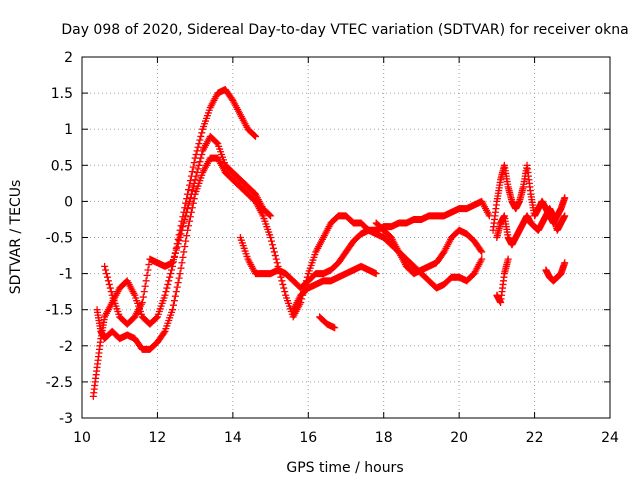 The image size is (640, 480). What do you see at coordinates (346, 438) in the screenshot?
I see `x-tick-labels: 10 12 14 16 18 20 22 24` at bounding box center [346, 438].